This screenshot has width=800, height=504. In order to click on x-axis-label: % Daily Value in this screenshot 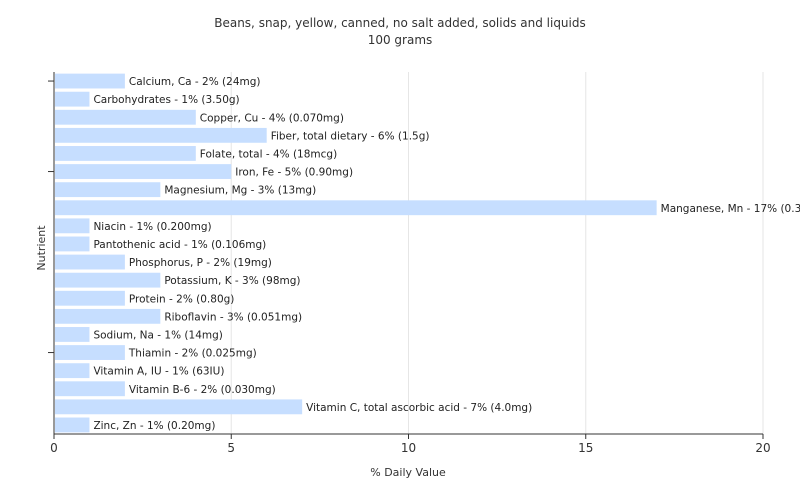, I will do `click(408, 472)`.